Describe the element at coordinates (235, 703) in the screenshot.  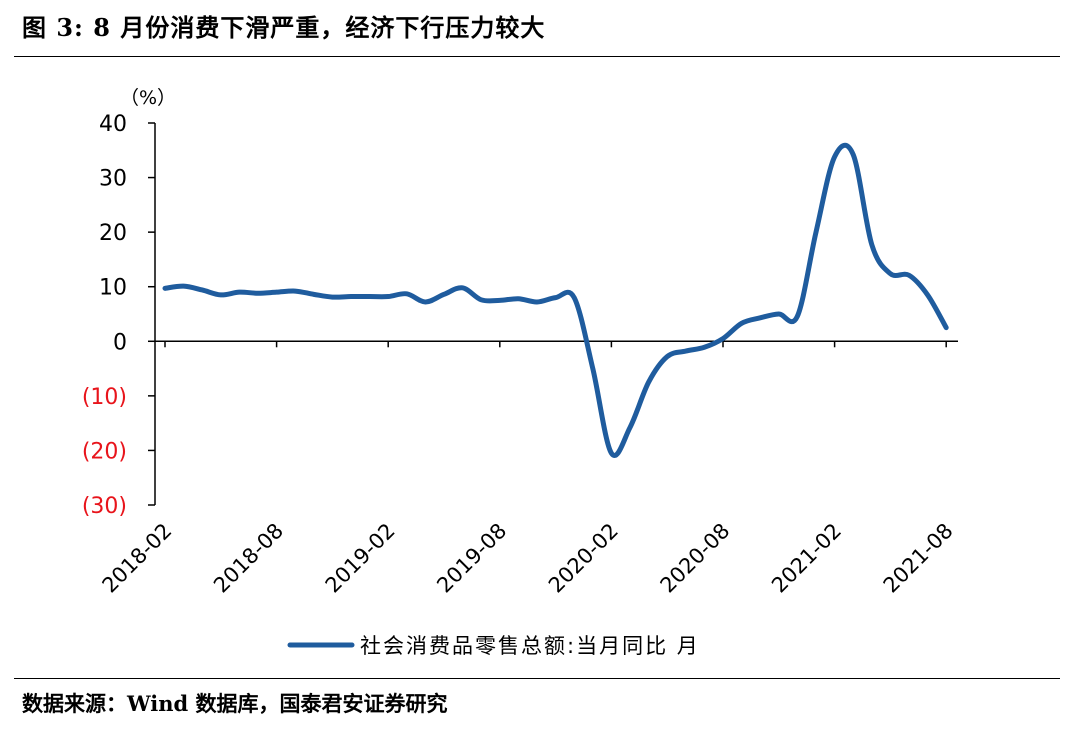
I see `source-note: 数据来源：Wind 数据库，国泰君安证券研究` at that location.